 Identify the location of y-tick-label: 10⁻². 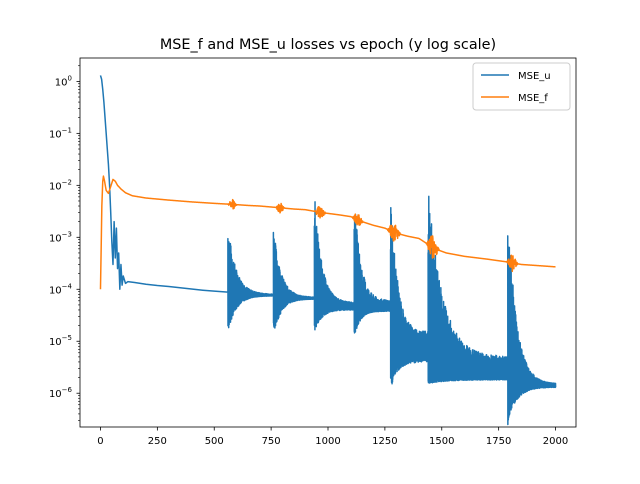
(60, 185).